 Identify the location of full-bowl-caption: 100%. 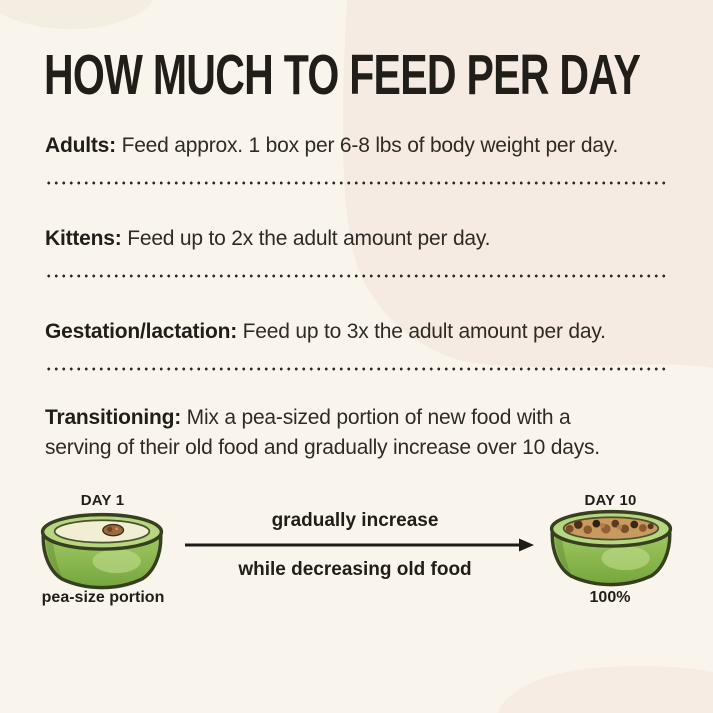
(610, 597).